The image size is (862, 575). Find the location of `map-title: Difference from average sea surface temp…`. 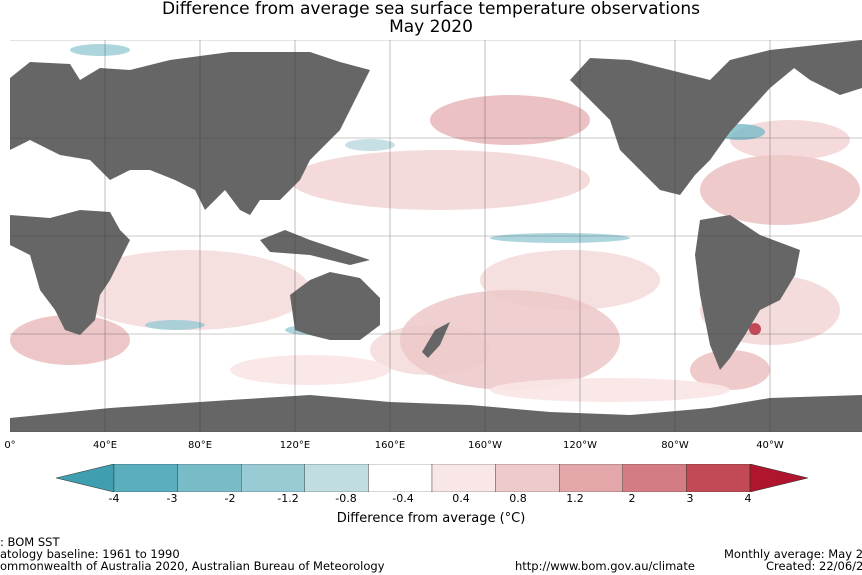

map-title: Difference from average sea surface temp… is located at coordinates (431, 9).